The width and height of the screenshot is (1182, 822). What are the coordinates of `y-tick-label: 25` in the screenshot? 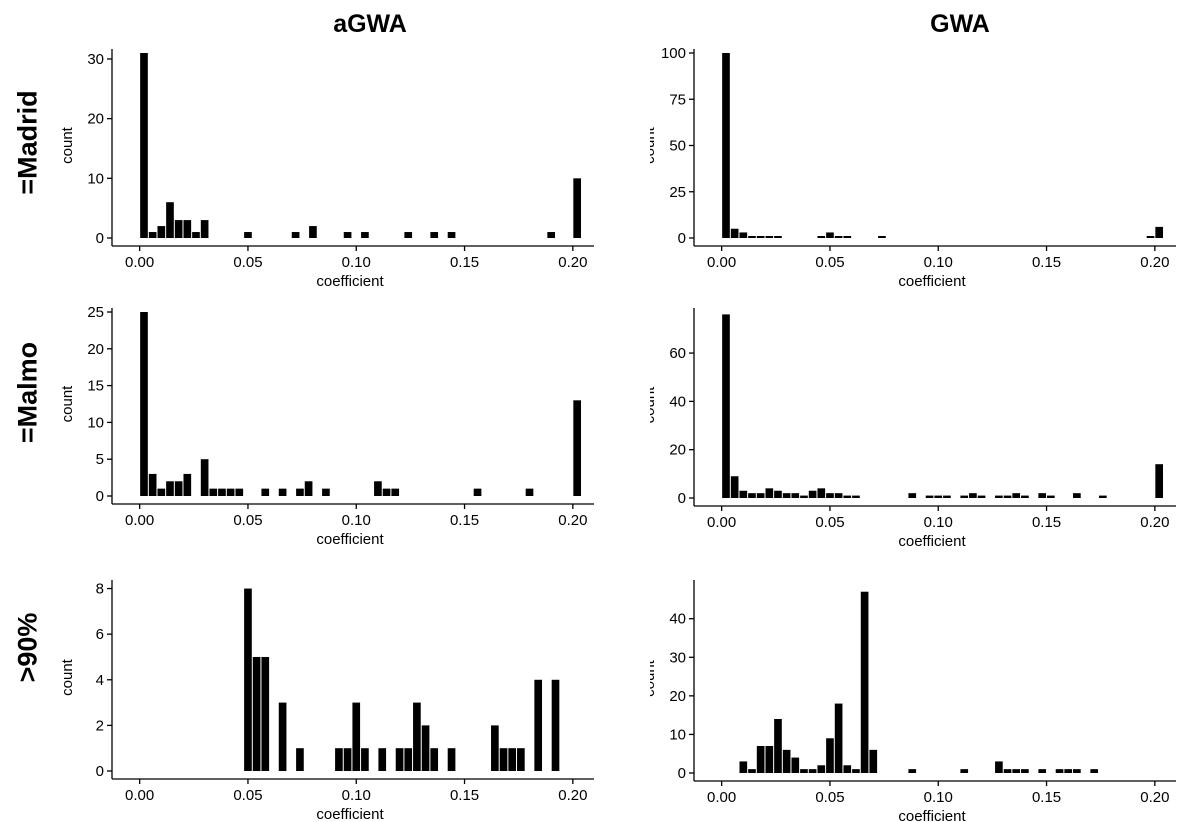 It's located at (95, 312).